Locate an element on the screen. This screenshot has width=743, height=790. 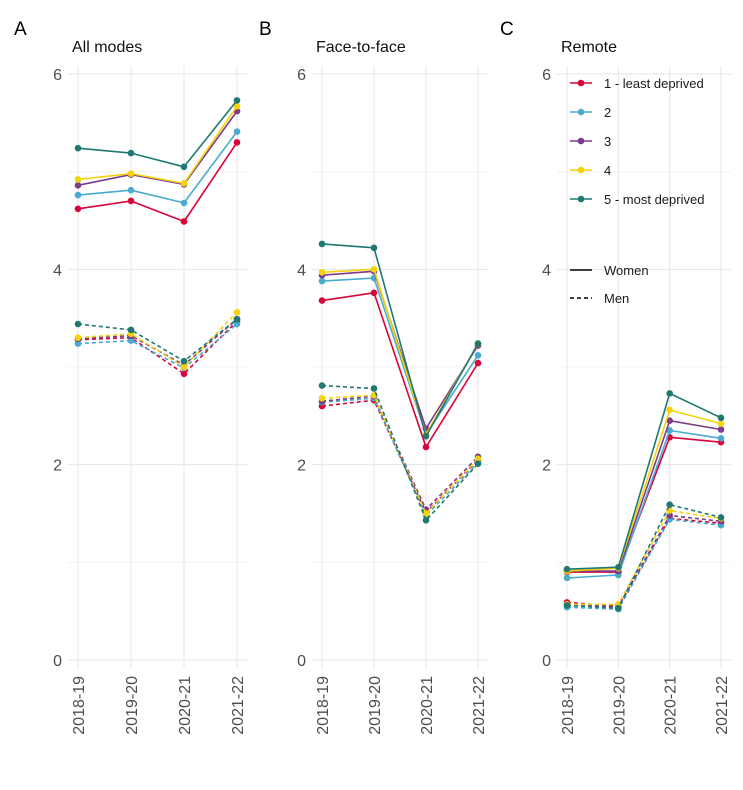
legend-label: 1 - least deprived is located at coordinates (654, 83).